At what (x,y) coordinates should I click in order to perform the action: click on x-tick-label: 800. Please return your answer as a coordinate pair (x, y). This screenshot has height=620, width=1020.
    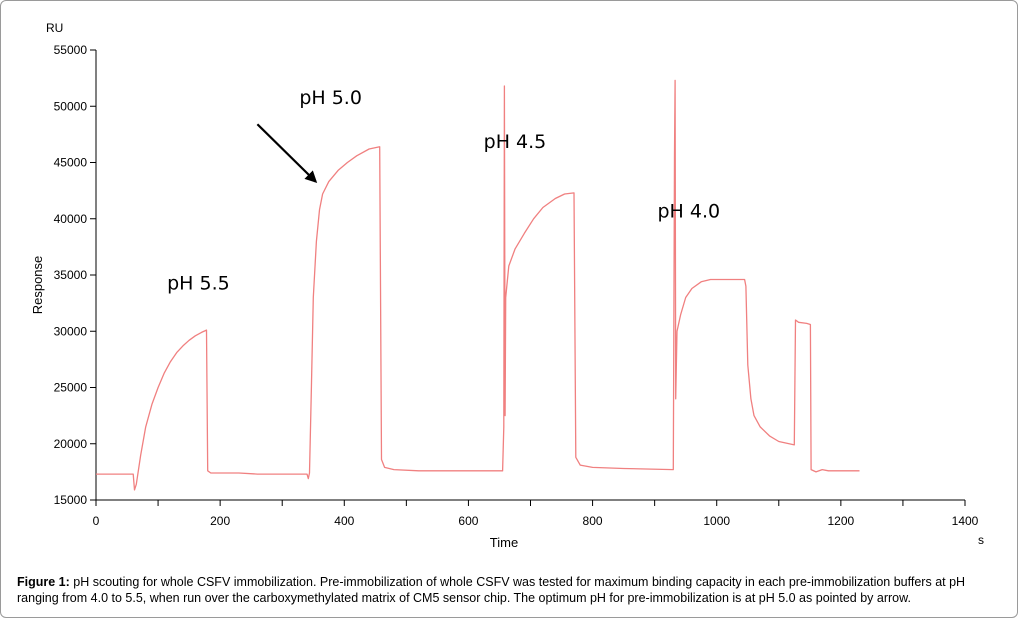
    Looking at the image, I should click on (593, 521).